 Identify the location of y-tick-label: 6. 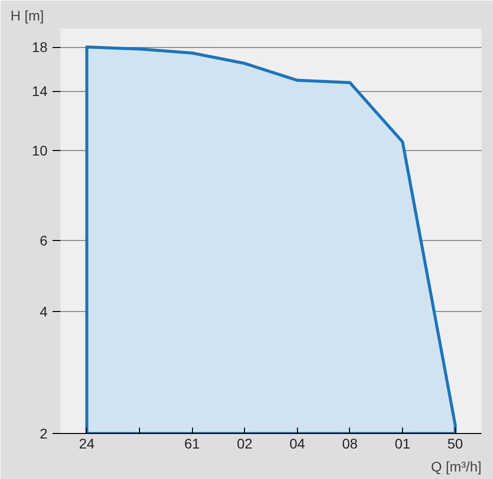
(44, 240).